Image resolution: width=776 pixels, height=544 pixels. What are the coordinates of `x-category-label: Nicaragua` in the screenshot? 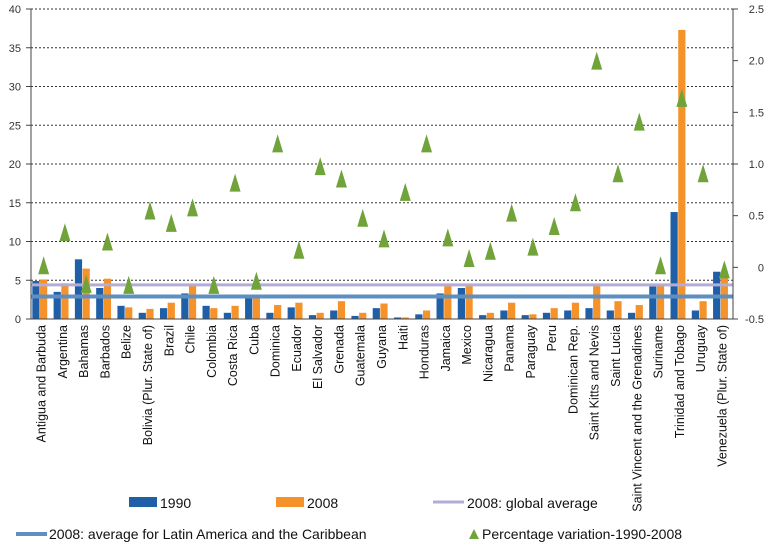 It's located at (488, 353).